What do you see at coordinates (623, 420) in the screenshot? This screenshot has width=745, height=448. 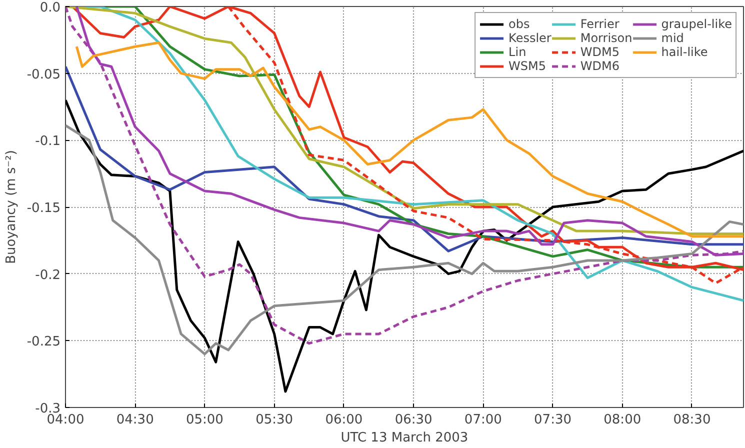 I see `x-tick-label: 08:00` at bounding box center [623, 420].